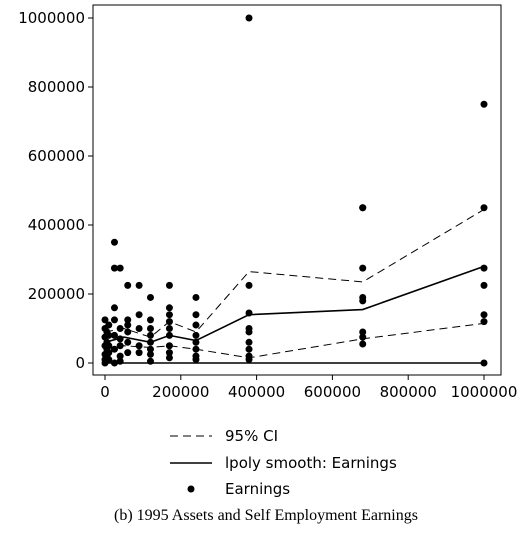 The image size is (532, 542). Describe the element at coordinates (56, 294) in the screenshot. I see `y-tick-label: 200000` at that location.